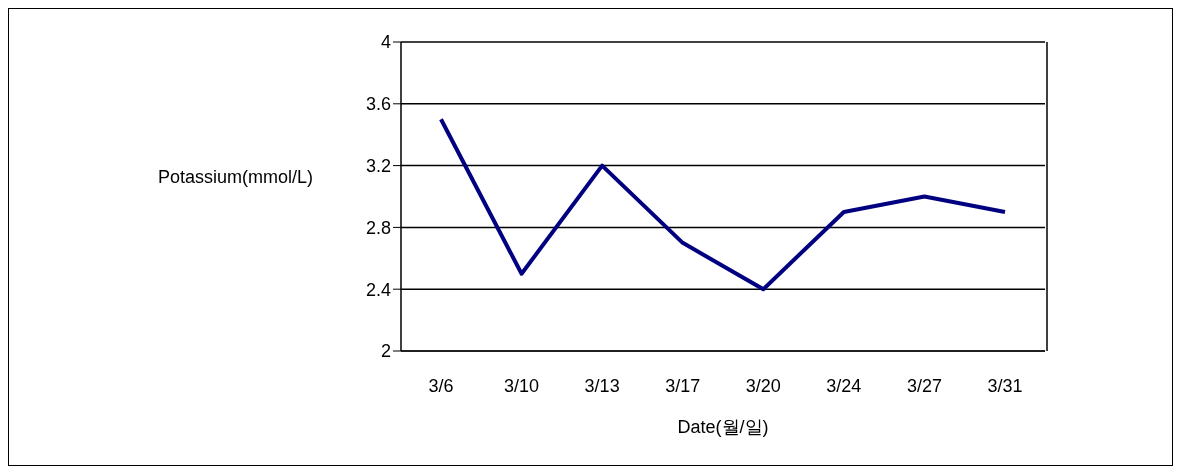  Describe the element at coordinates (378, 227) in the screenshot. I see `y-tick-label: 2.8` at that location.